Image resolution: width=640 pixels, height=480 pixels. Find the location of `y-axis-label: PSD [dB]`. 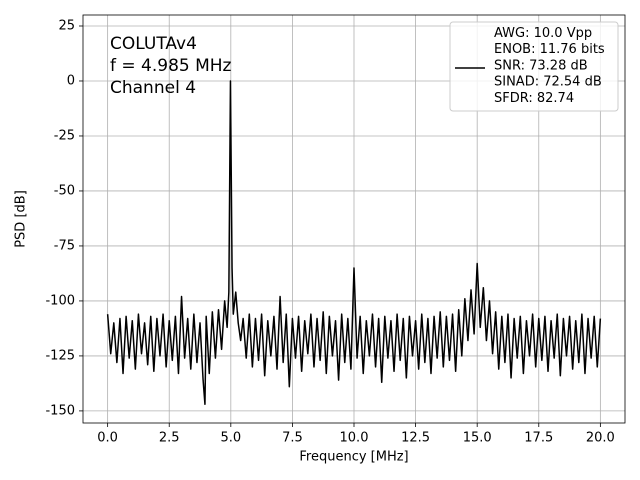

y-axis-label: PSD [dB] is located at coordinates (21, 219).